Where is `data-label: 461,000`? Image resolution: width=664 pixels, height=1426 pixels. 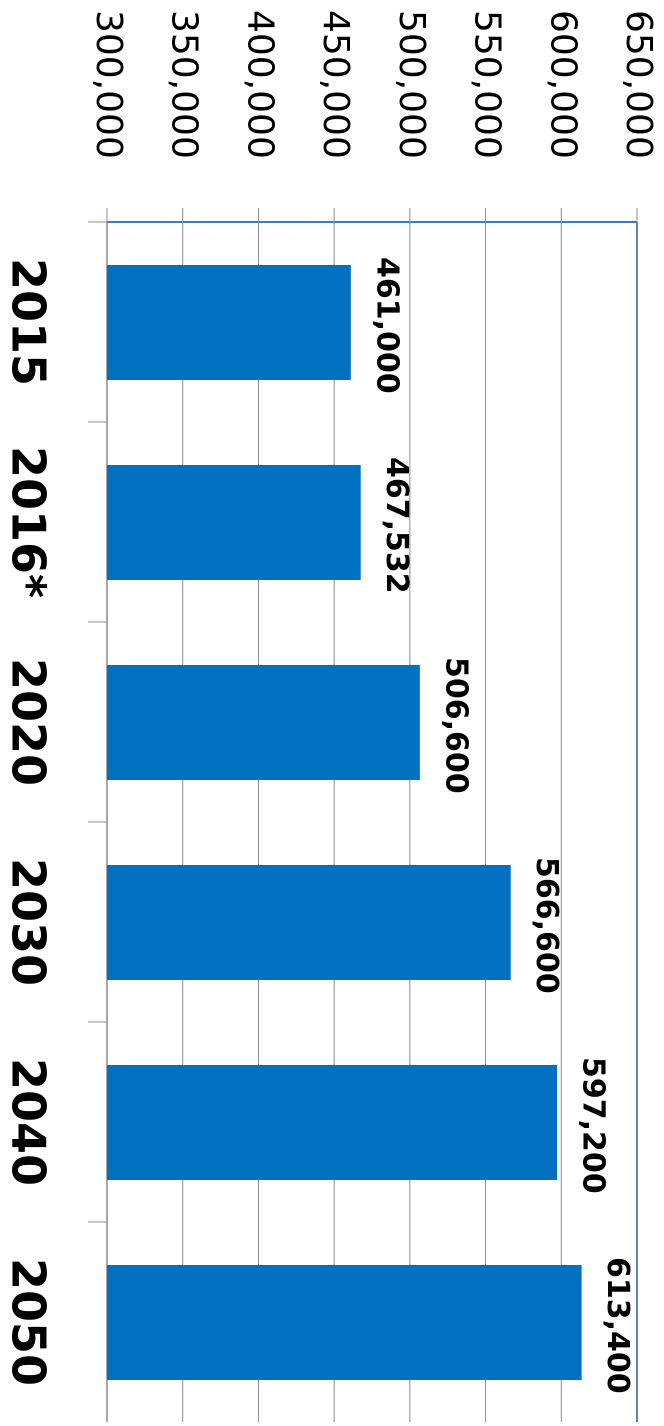 data-label: 461,000 is located at coordinates (386, 325).